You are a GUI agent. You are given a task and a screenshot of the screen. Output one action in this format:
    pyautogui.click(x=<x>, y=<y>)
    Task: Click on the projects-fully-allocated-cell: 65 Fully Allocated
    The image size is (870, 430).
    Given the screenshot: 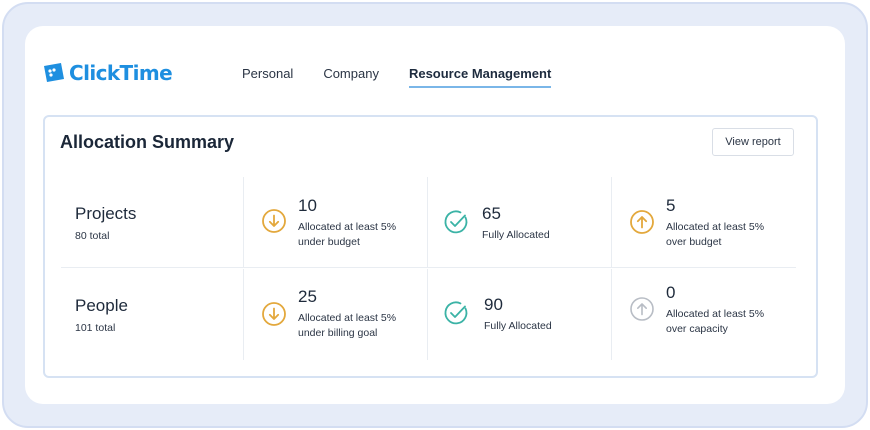 What is the action you would take?
    pyautogui.click(x=519, y=222)
    